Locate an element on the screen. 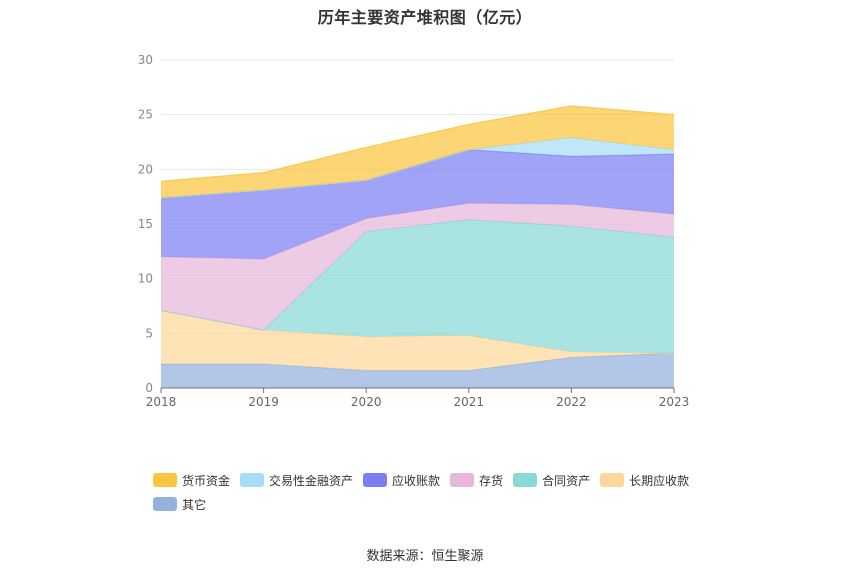 This screenshot has width=850, height=575. legend-item: 货币资金 is located at coordinates (191, 480).